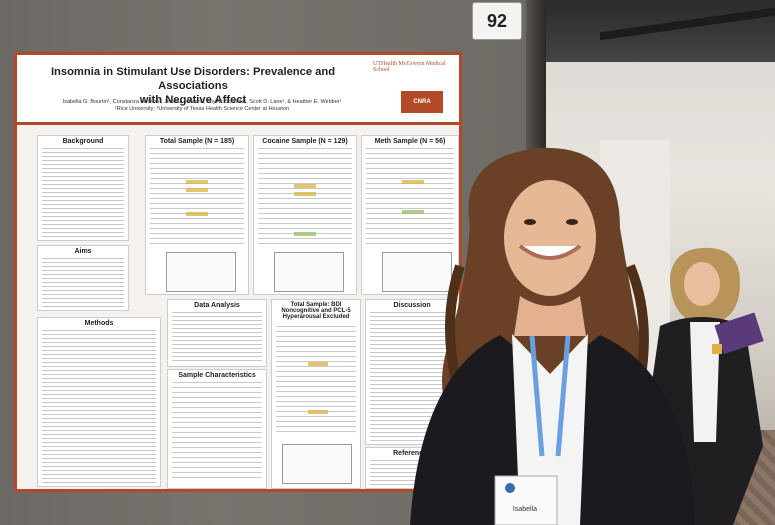 This screenshot has height=525, width=775. What do you see at coordinates (409, 67) in the screenshot?
I see `uthealth-logo: UTHealth McGovern Medical School` at bounding box center [409, 67].